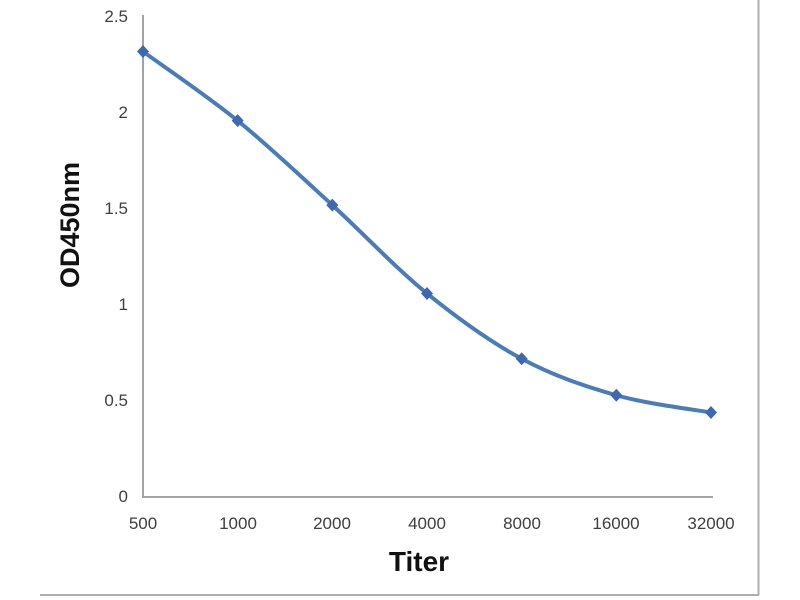 This screenshot has width=800, height=600. Describe the element at coordinates (116, 16) in the screenshot. I see `y-tick-label: 2.5` at that location.